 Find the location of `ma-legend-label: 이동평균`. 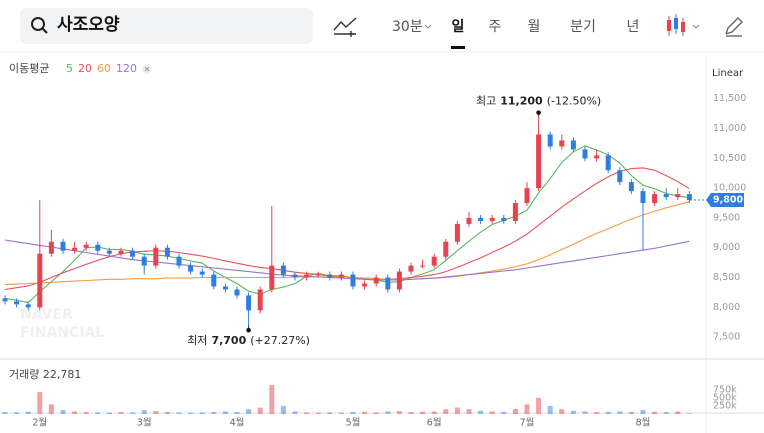

ma-legend-label: 이동평균 is located at coordinates (29, 68).